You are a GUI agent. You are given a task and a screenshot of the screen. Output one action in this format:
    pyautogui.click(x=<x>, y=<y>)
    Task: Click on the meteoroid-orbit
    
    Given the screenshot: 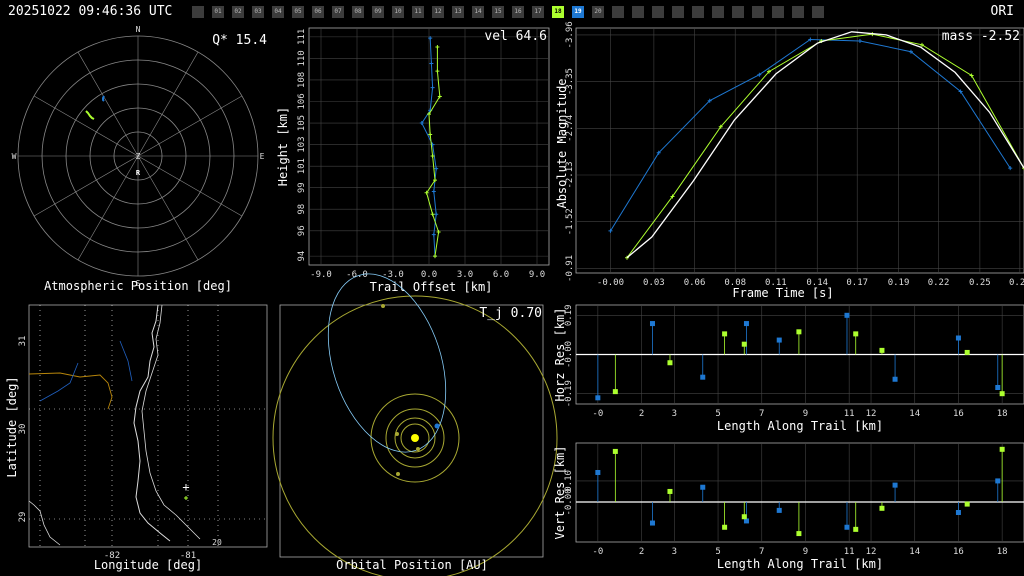 What is the action you would take?
    pyautogui.click(x=387, y=363)
    